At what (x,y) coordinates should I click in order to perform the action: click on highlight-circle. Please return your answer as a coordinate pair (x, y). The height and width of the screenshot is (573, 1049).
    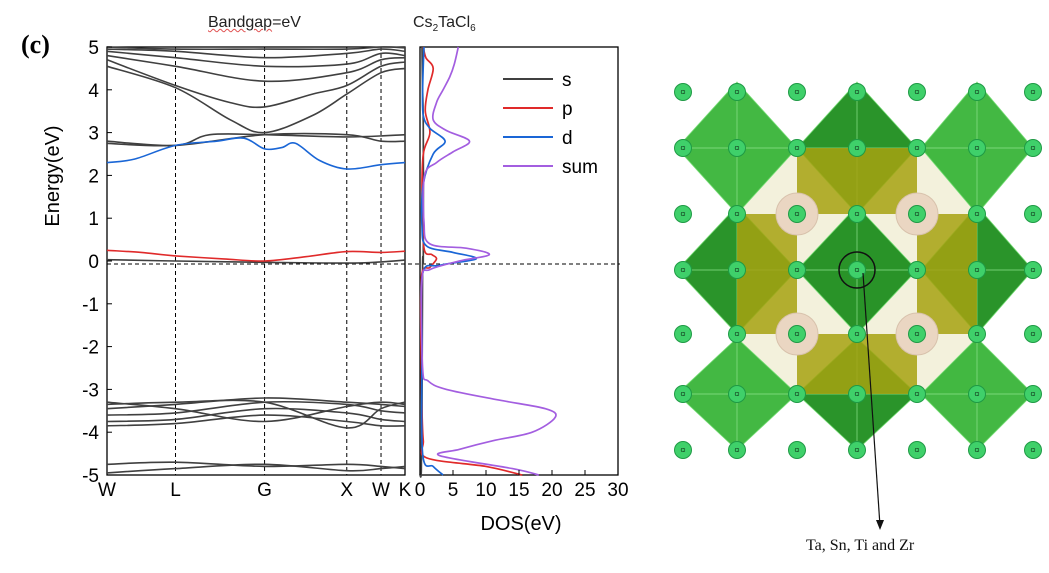
    Looking at the image, I should click on (857, 270).